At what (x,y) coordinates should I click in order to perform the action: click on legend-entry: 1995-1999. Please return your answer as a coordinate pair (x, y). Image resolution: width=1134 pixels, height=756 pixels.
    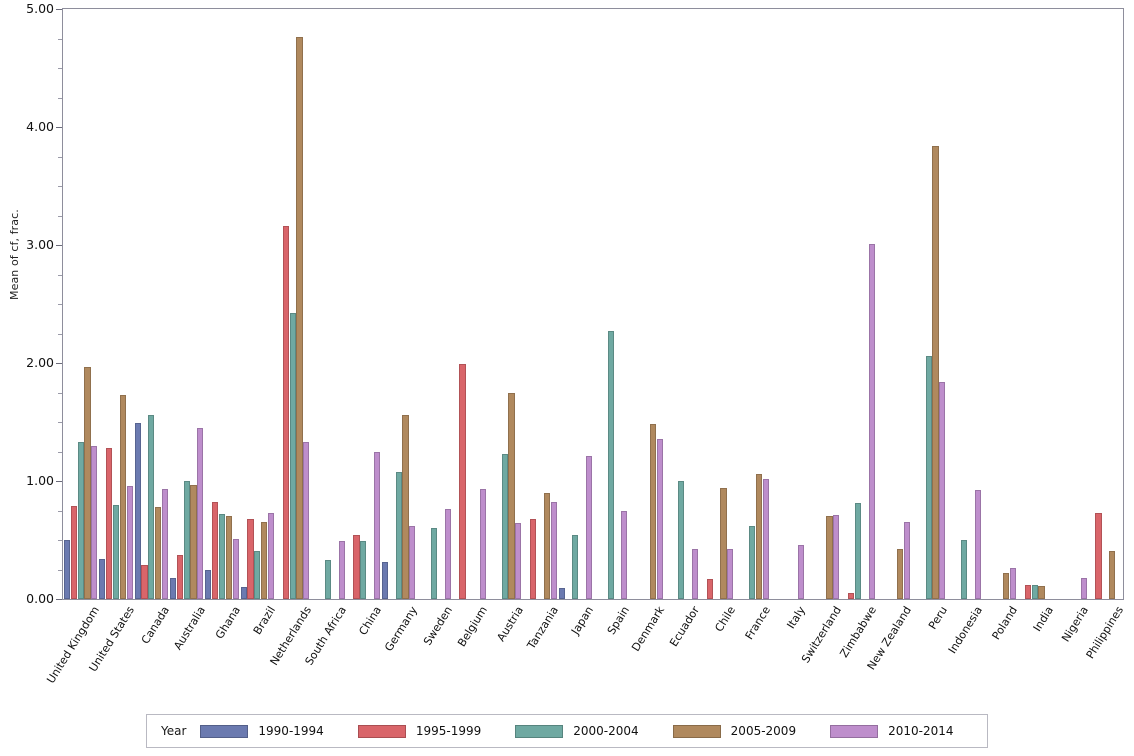
    Looking at the image, I should click on (433, 731).